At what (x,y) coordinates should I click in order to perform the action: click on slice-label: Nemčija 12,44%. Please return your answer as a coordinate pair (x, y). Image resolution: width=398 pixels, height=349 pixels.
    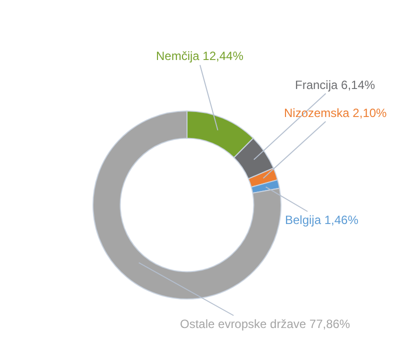
    Looking at the image, I should click on (200, 56).